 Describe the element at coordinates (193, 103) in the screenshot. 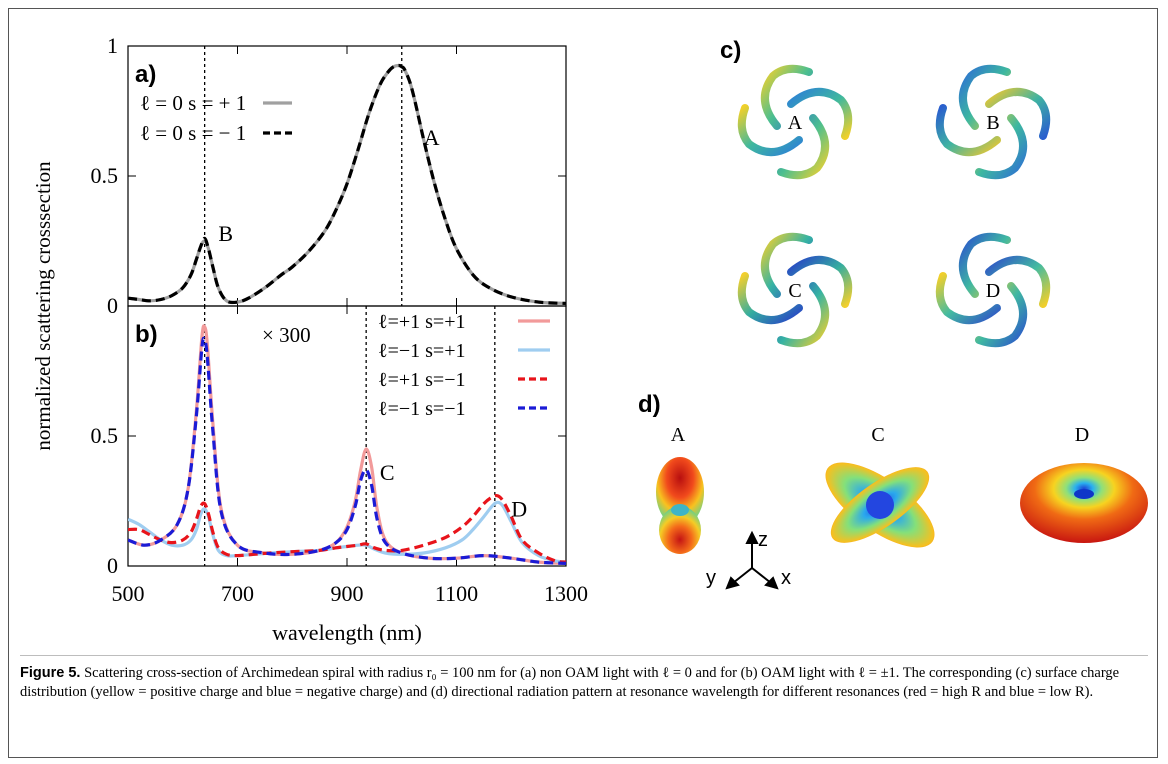

I see `legend-label: ℓ = 0 s = + 1` at that location.